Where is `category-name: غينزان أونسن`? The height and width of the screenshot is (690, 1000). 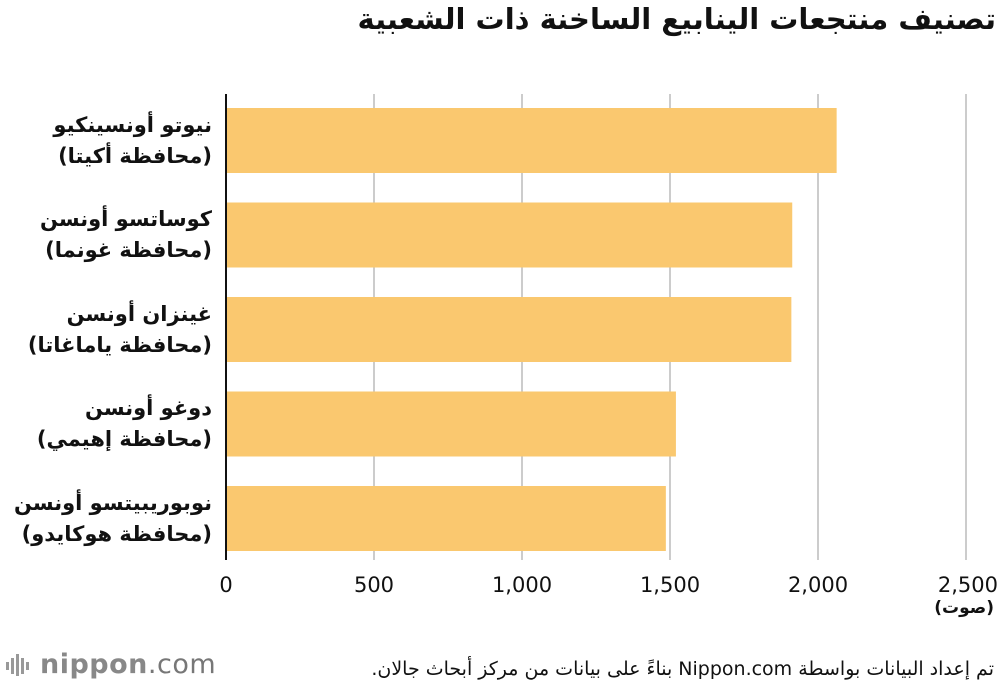
category-name: غينزان أونسن is located at coordinates (139, 313).